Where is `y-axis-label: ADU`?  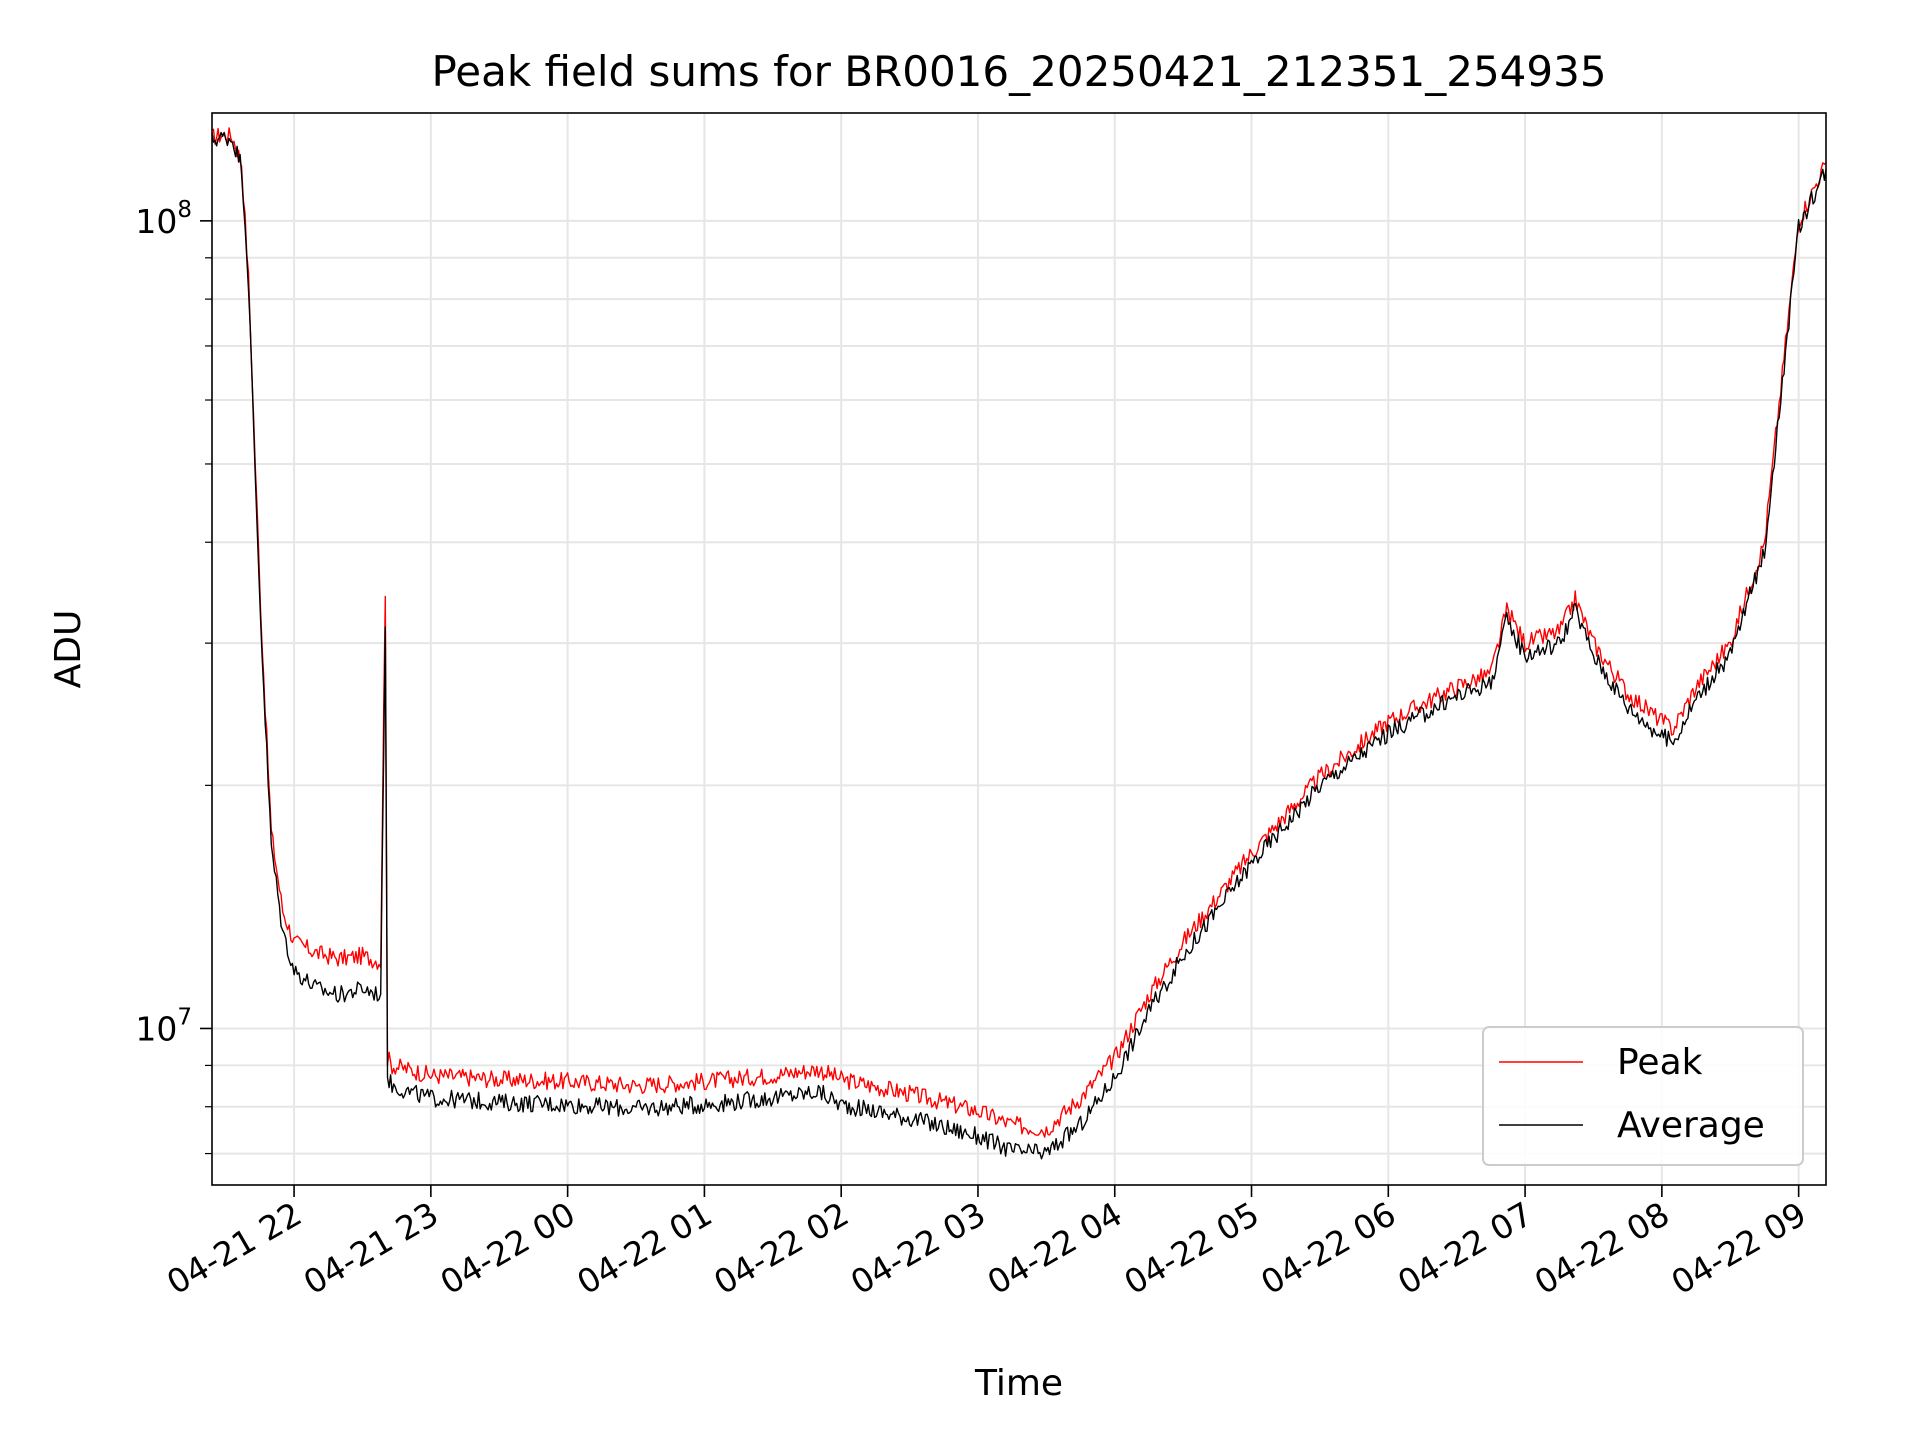
y-axis-label: ADU is located at coordinates (68, 649).